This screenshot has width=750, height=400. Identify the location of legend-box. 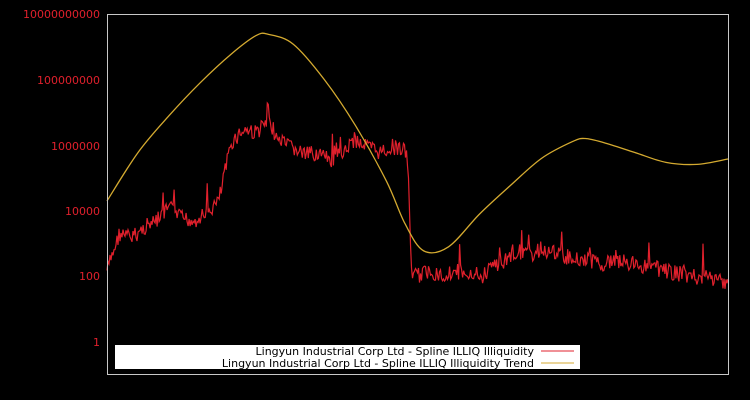
(347, 357).